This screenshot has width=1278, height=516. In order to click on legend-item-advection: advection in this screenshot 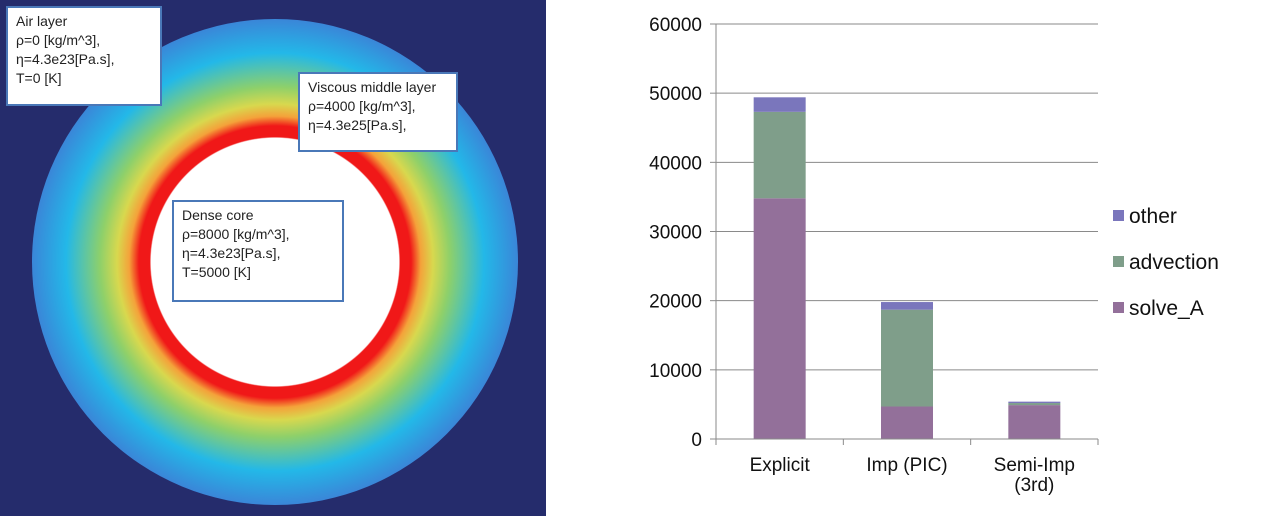, I will do `click(1166, 262)`.